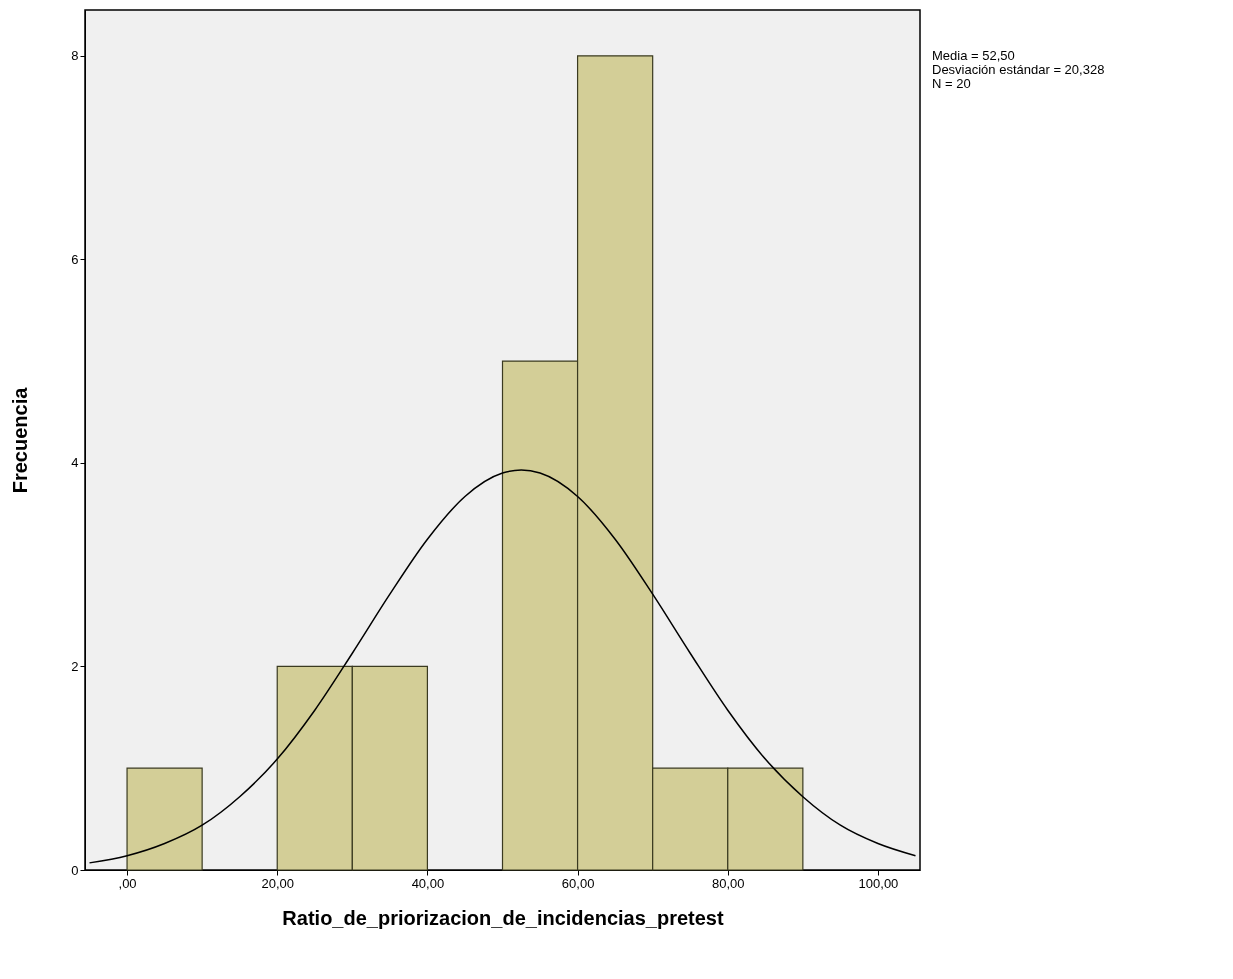  I want to click on x-tick-label: 20,00, so click(277, 883).